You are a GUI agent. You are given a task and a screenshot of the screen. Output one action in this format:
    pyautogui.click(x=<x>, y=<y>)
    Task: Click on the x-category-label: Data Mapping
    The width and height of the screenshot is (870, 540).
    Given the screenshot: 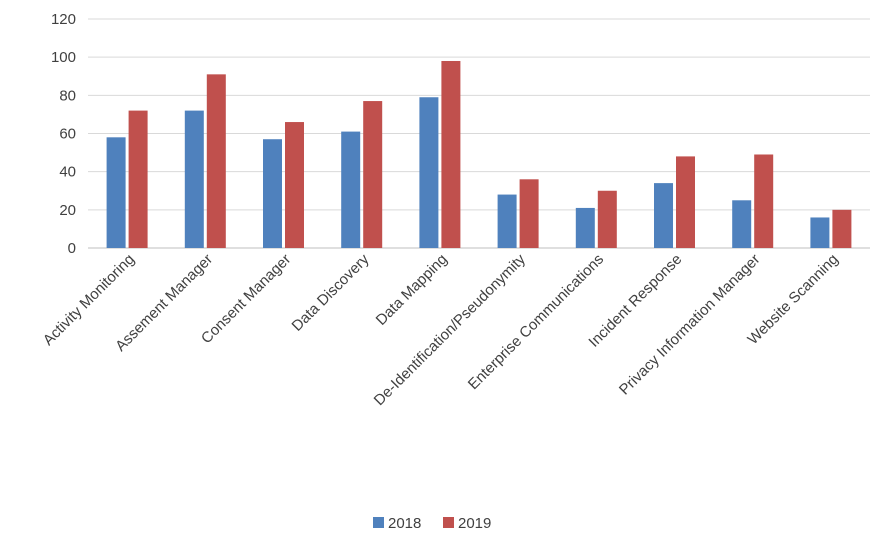 What is the action you would take?
    pyautogui.click(x=412, y=290)
    